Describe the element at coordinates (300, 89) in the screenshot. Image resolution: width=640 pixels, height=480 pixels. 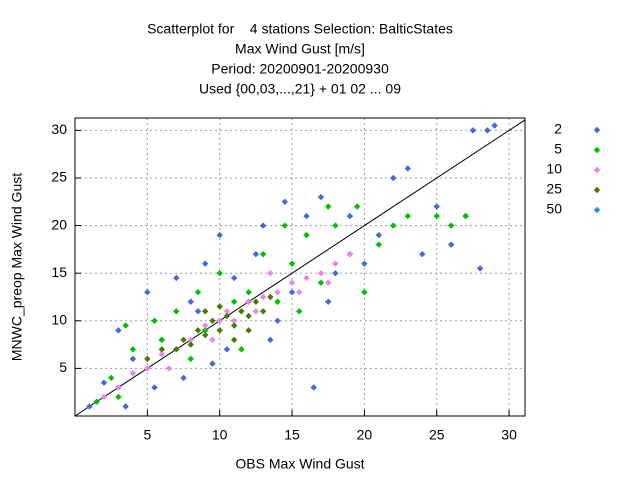
I see `chart-subtitle: Used {00,03,...,21} + 01 02 ... 09` at that location.